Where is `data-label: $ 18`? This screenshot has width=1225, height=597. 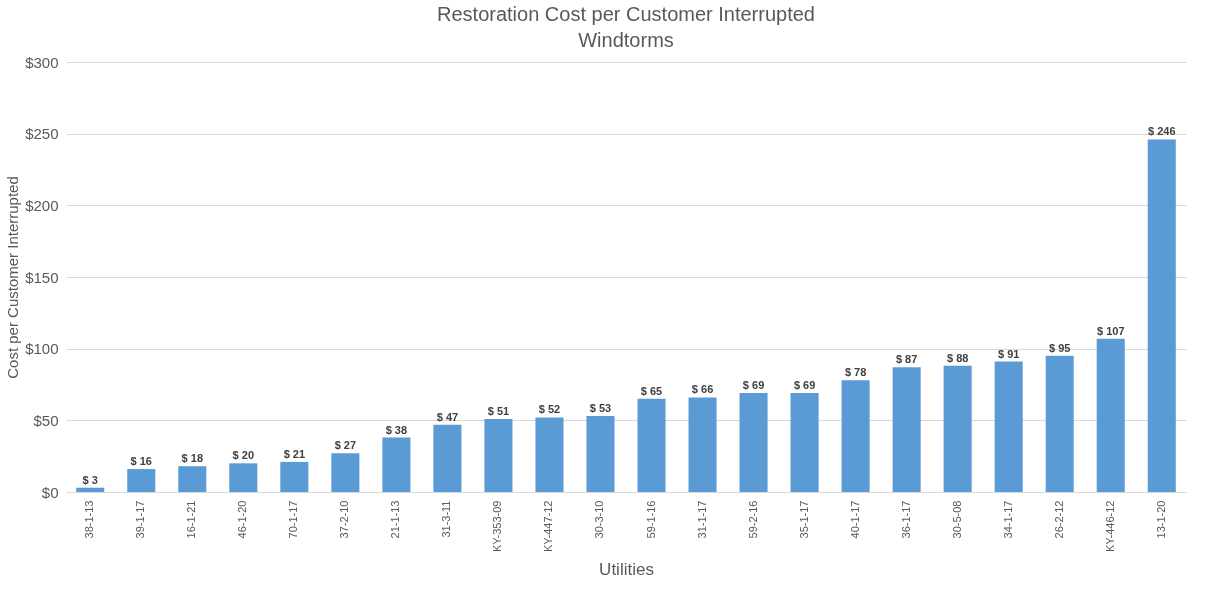
data-label: $ 18 is located at coordinates (192, 458).